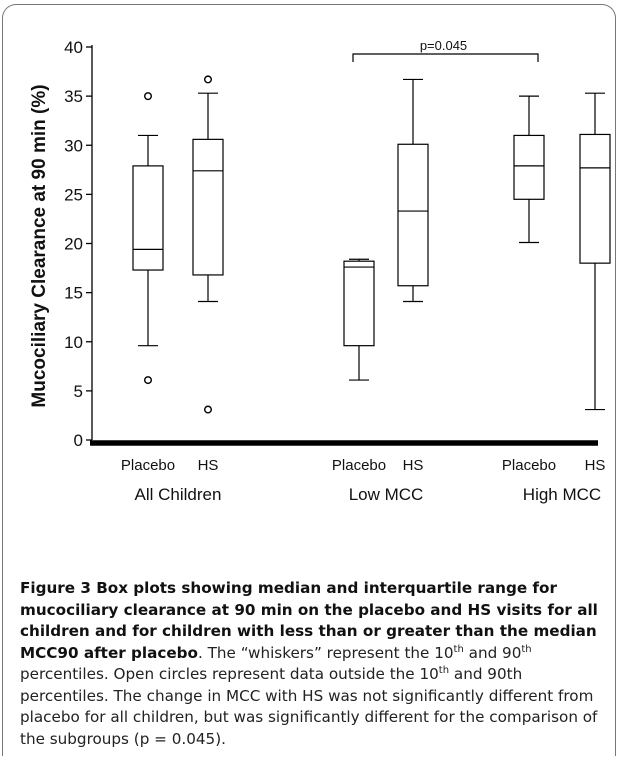  What do you see at coordinates (458, 649) in the screenshot?
I see `caption-sup-1: th` at bounding box center [458, 649].